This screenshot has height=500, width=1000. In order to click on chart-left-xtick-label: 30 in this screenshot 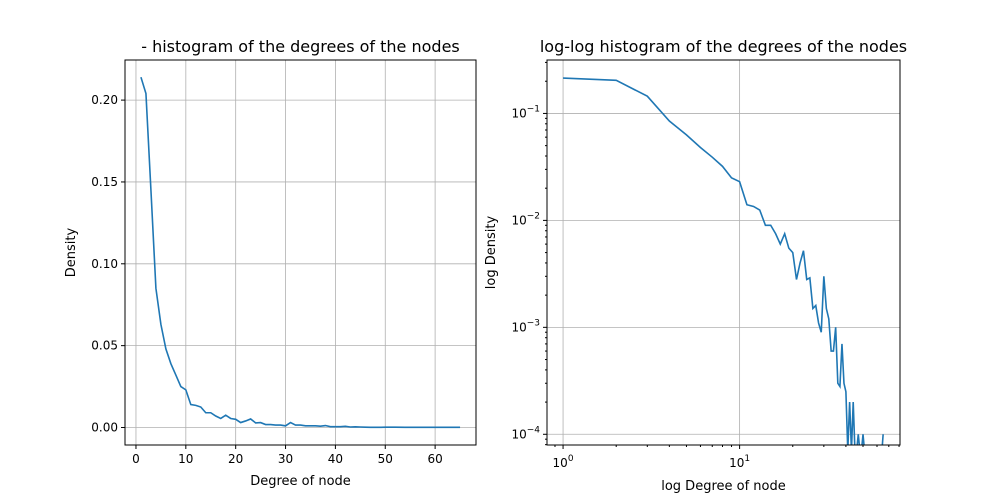, I will do `click(285, 459)`.